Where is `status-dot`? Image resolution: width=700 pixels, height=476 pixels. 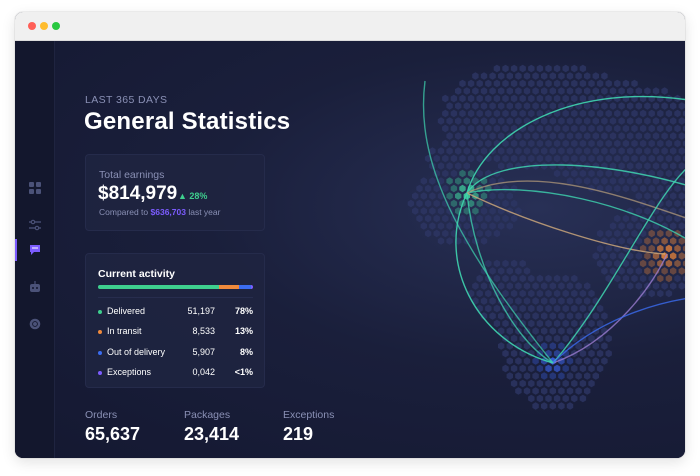
status-dot is located at coordinates (100, 373).